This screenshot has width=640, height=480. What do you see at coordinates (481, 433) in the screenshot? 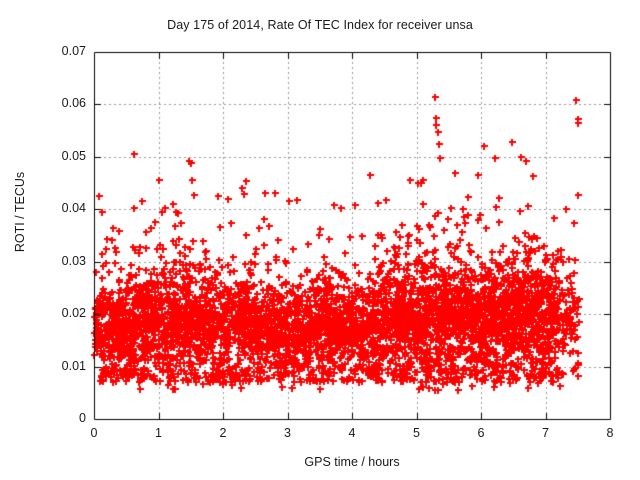
I see `x-tick-label: 6` at bounding box center [481, 433].